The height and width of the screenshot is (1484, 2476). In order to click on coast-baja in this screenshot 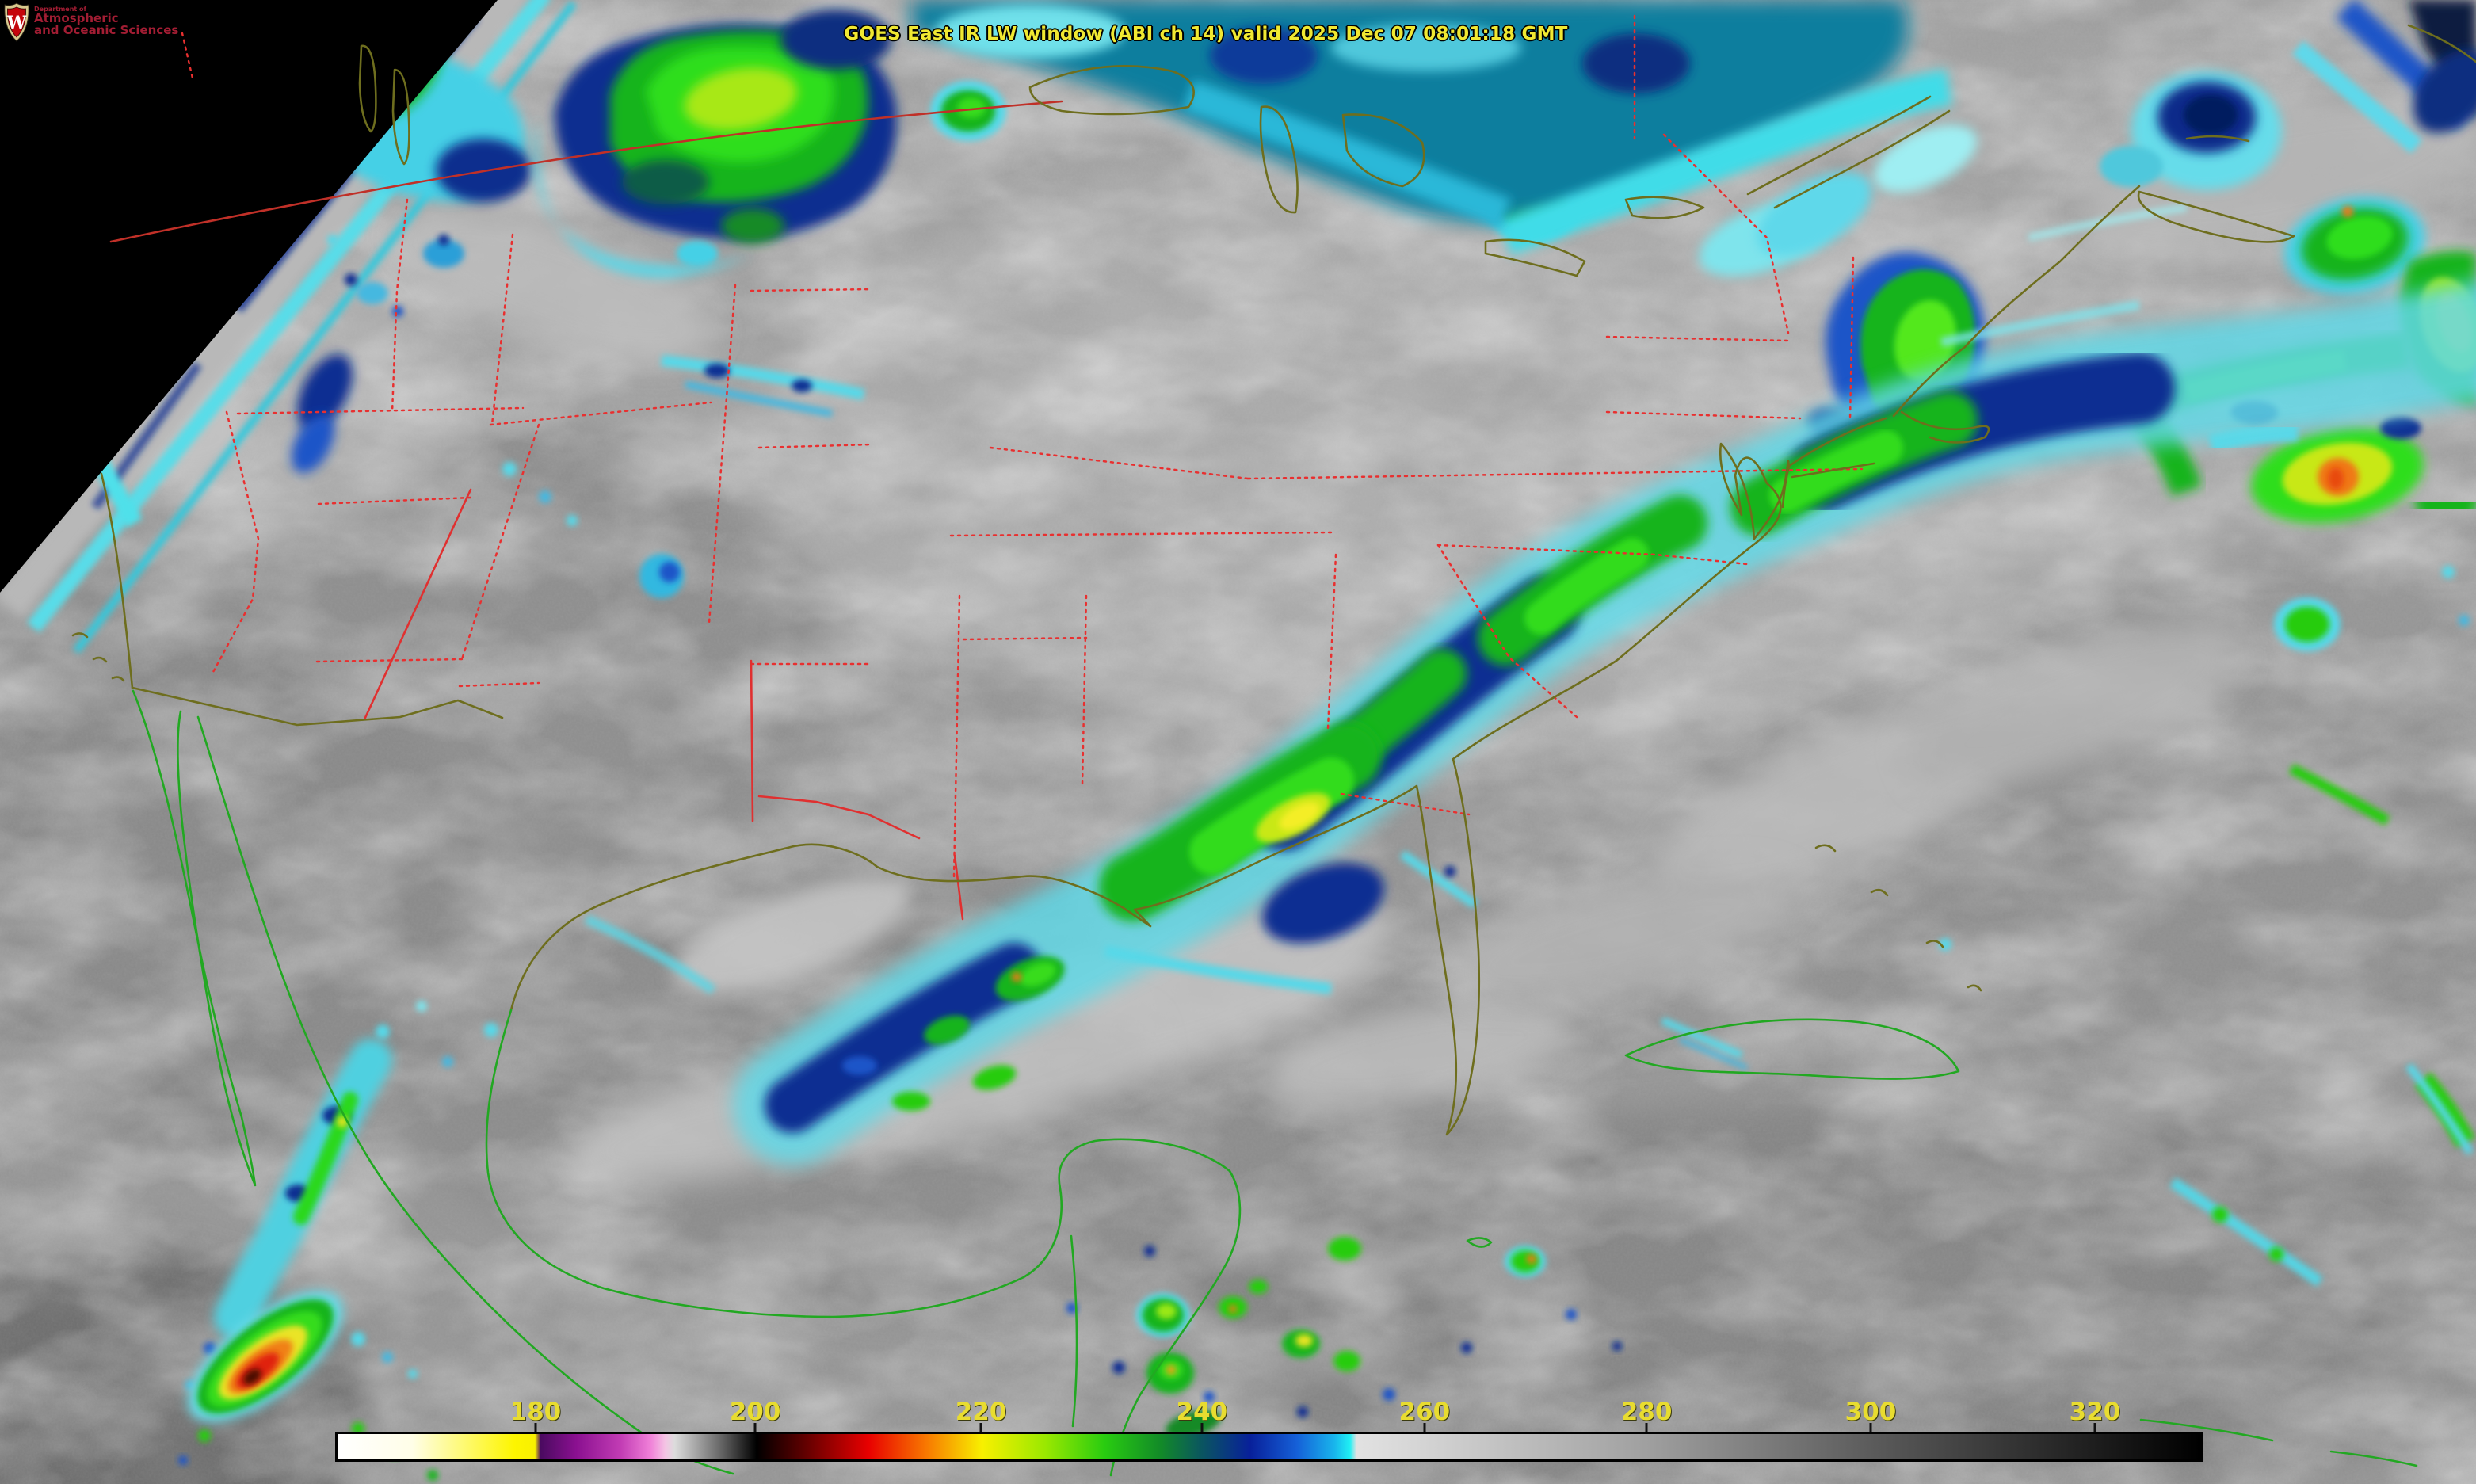, I will do `click(194, 938)`.